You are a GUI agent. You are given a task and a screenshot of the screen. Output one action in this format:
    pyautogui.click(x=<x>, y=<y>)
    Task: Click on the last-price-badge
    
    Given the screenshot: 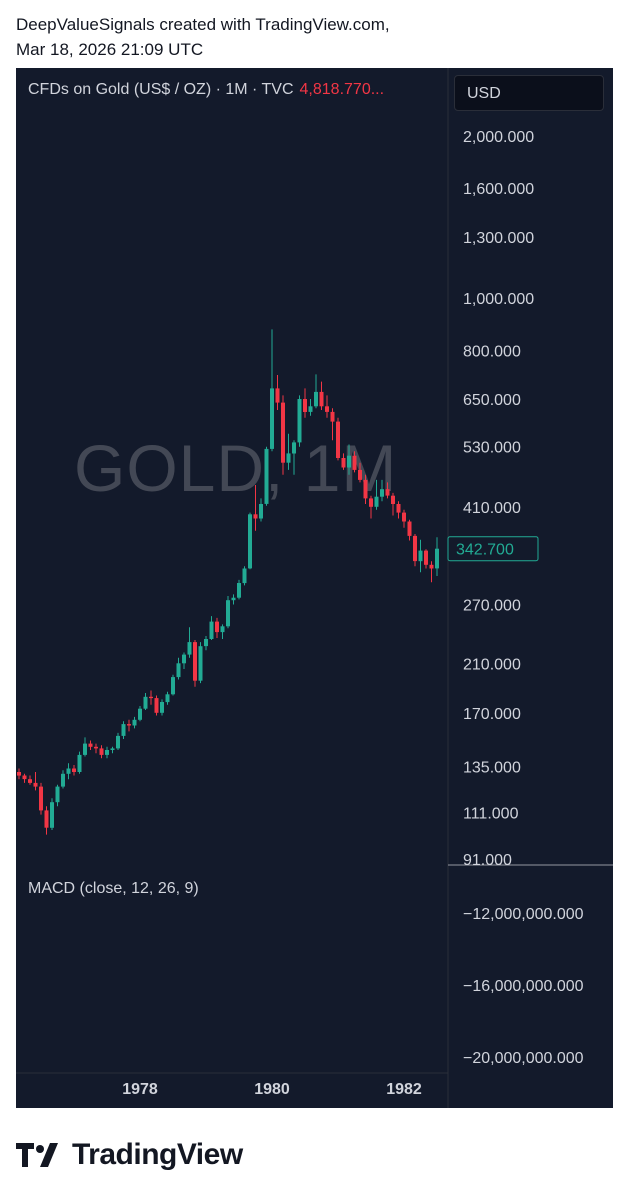 What is the action you would take?
    pyautogui.click(x=493, y=549)
    